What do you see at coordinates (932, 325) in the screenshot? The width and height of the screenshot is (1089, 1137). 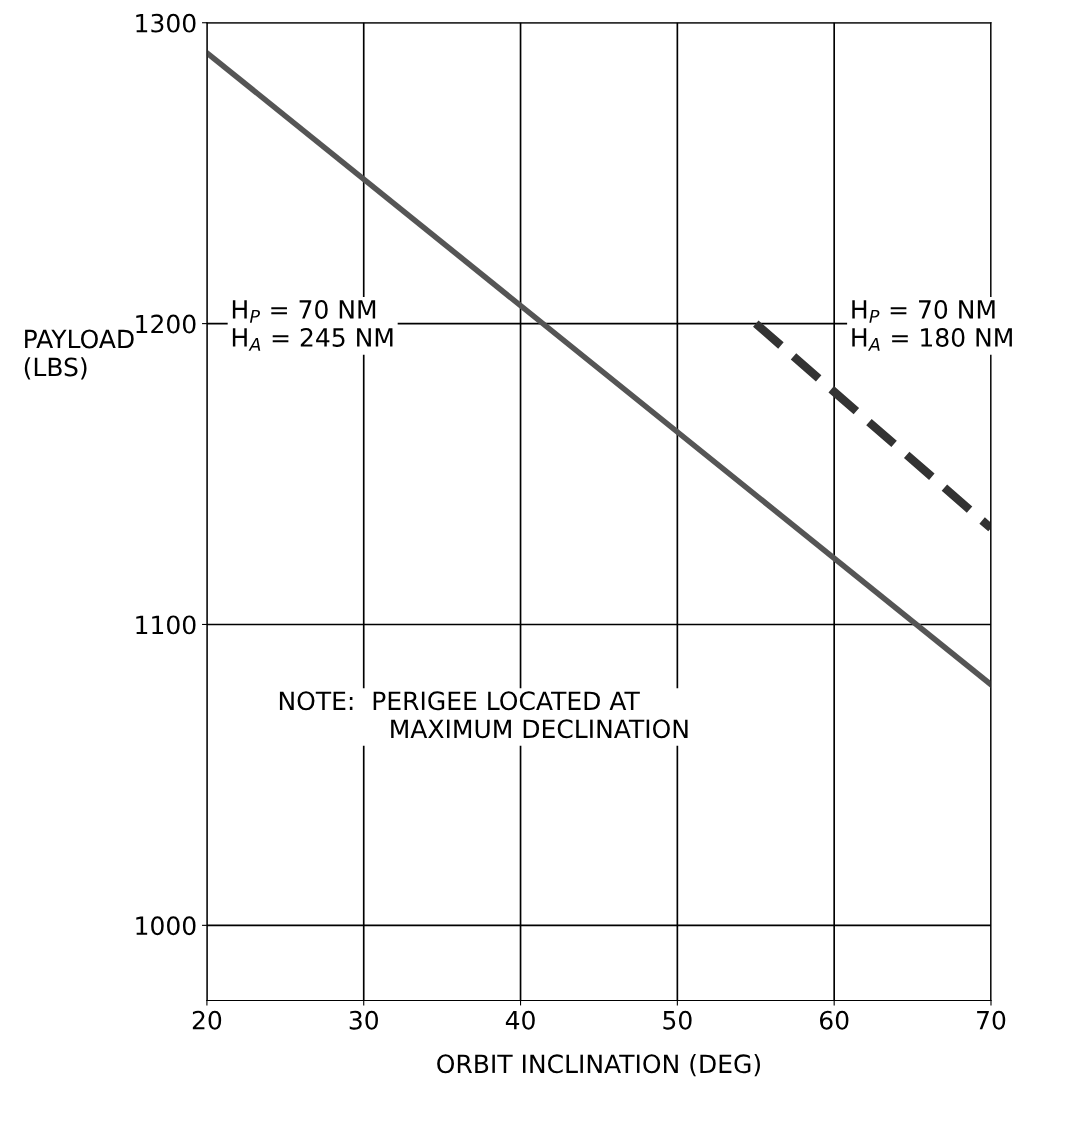 I see `annotation: H$_{P}$ = 70 NM H$_{A}$ = 180 NM` at bounding box center [932, 325].